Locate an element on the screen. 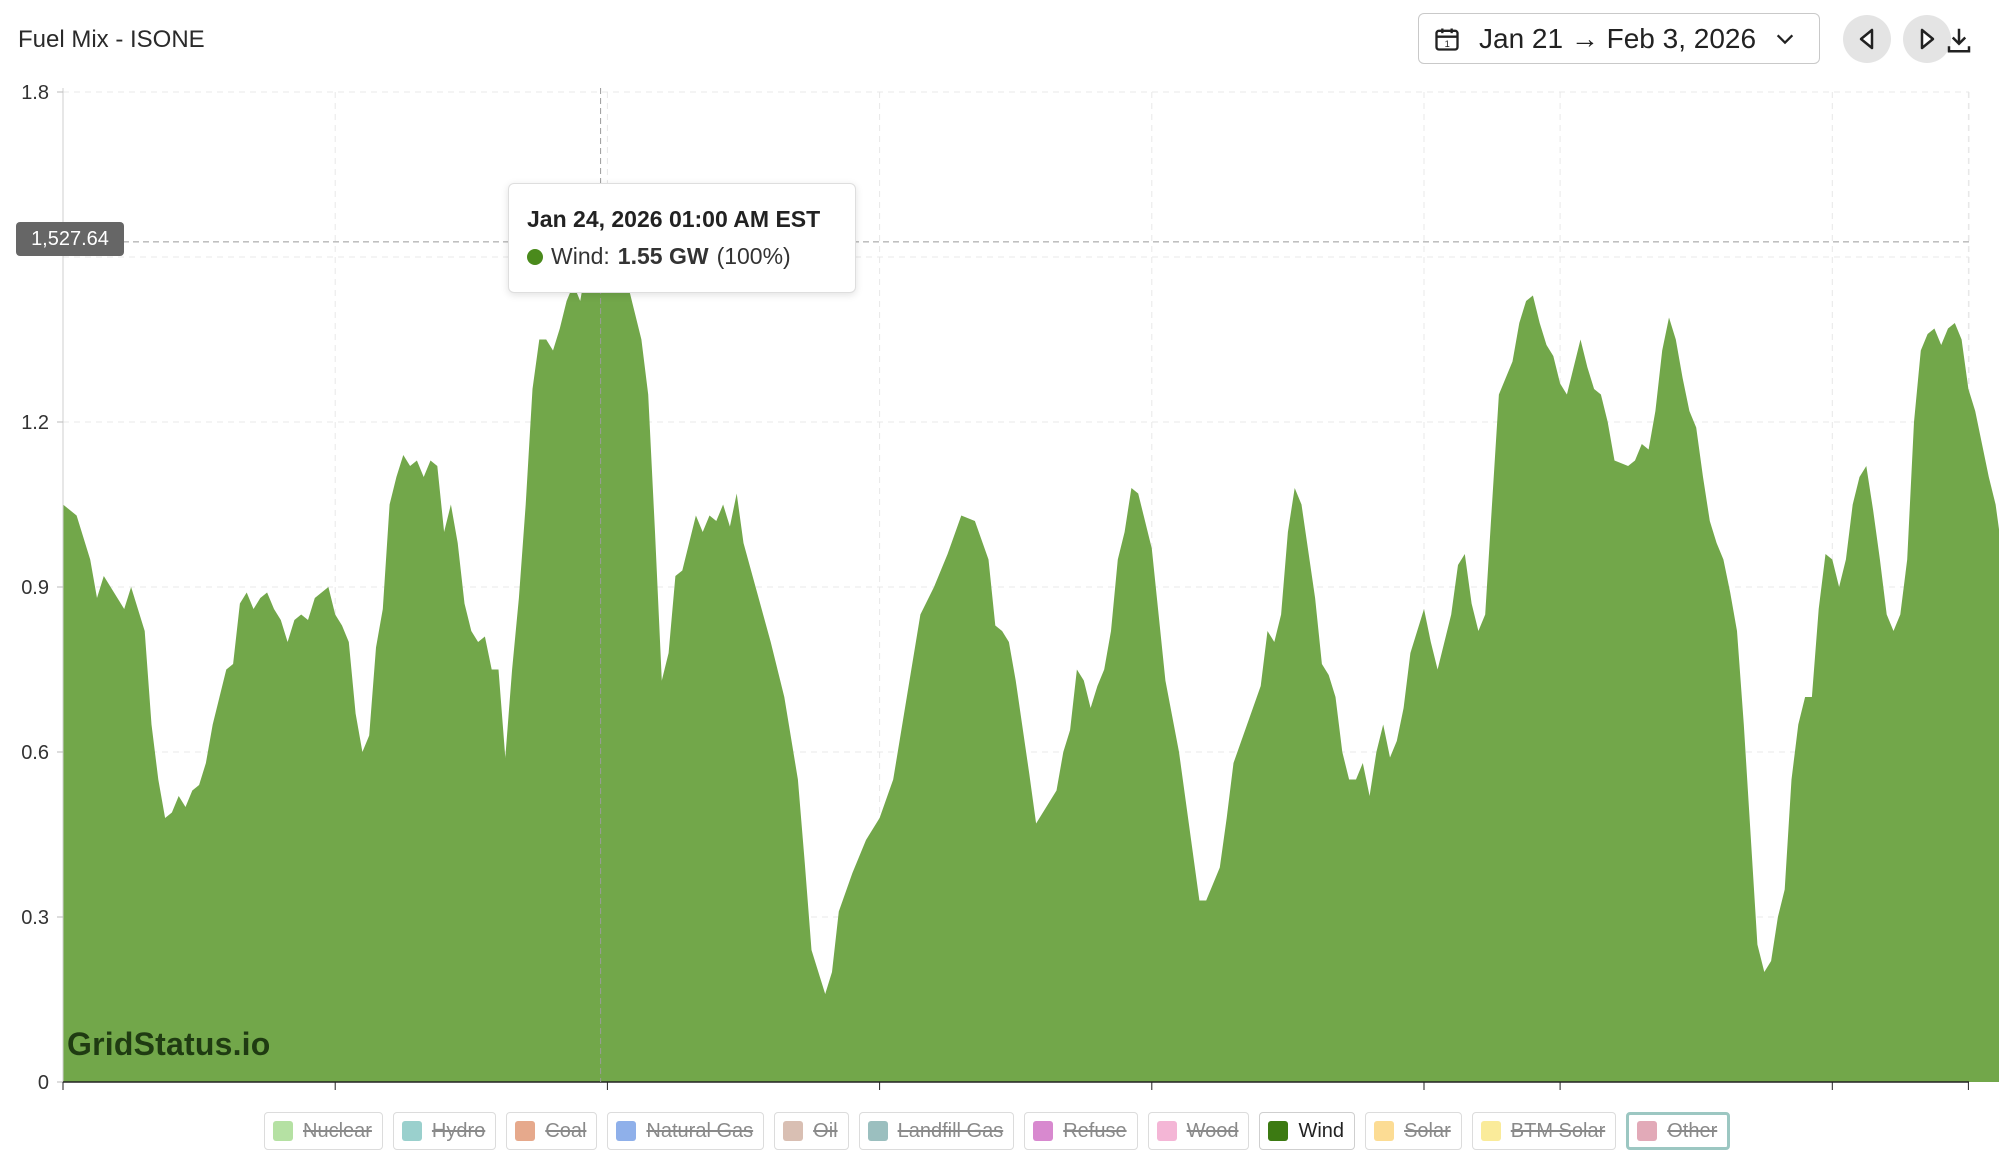  download-icon is located at coordinates (1959, 40).